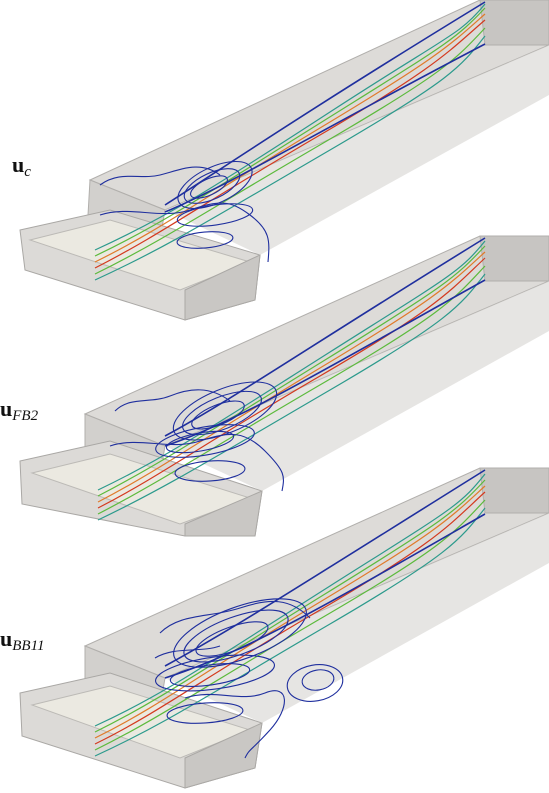  I want to click on label-uc: uc, so click(21, 166).